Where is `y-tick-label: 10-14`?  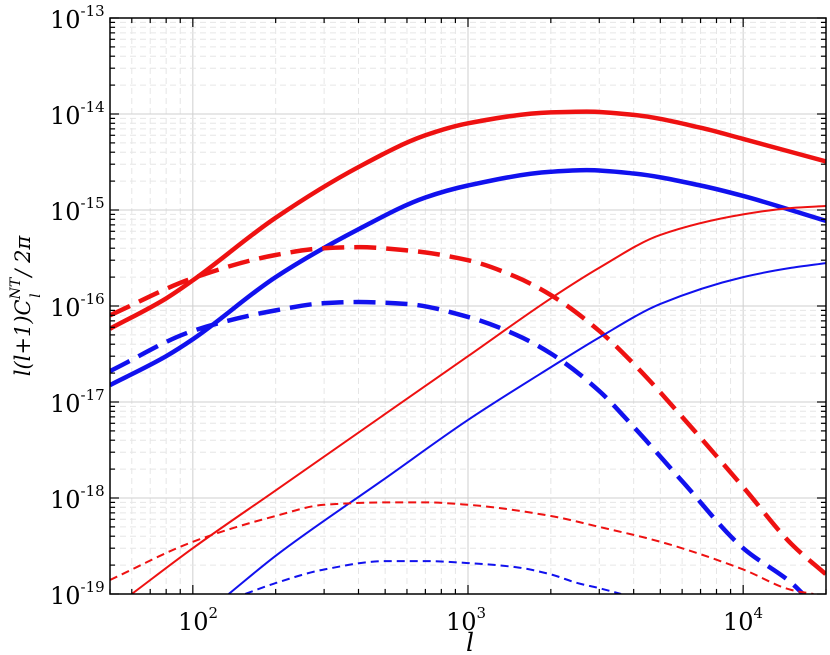 y-tick-label: 10-14 is located at coordinates (77, 114).